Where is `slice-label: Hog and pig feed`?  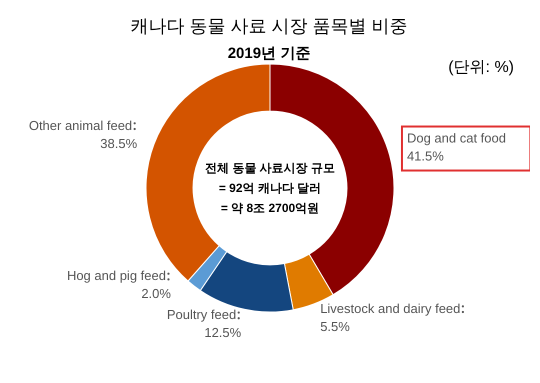
slice-label: Hog and pig feed is located at coordinates (116, 276).